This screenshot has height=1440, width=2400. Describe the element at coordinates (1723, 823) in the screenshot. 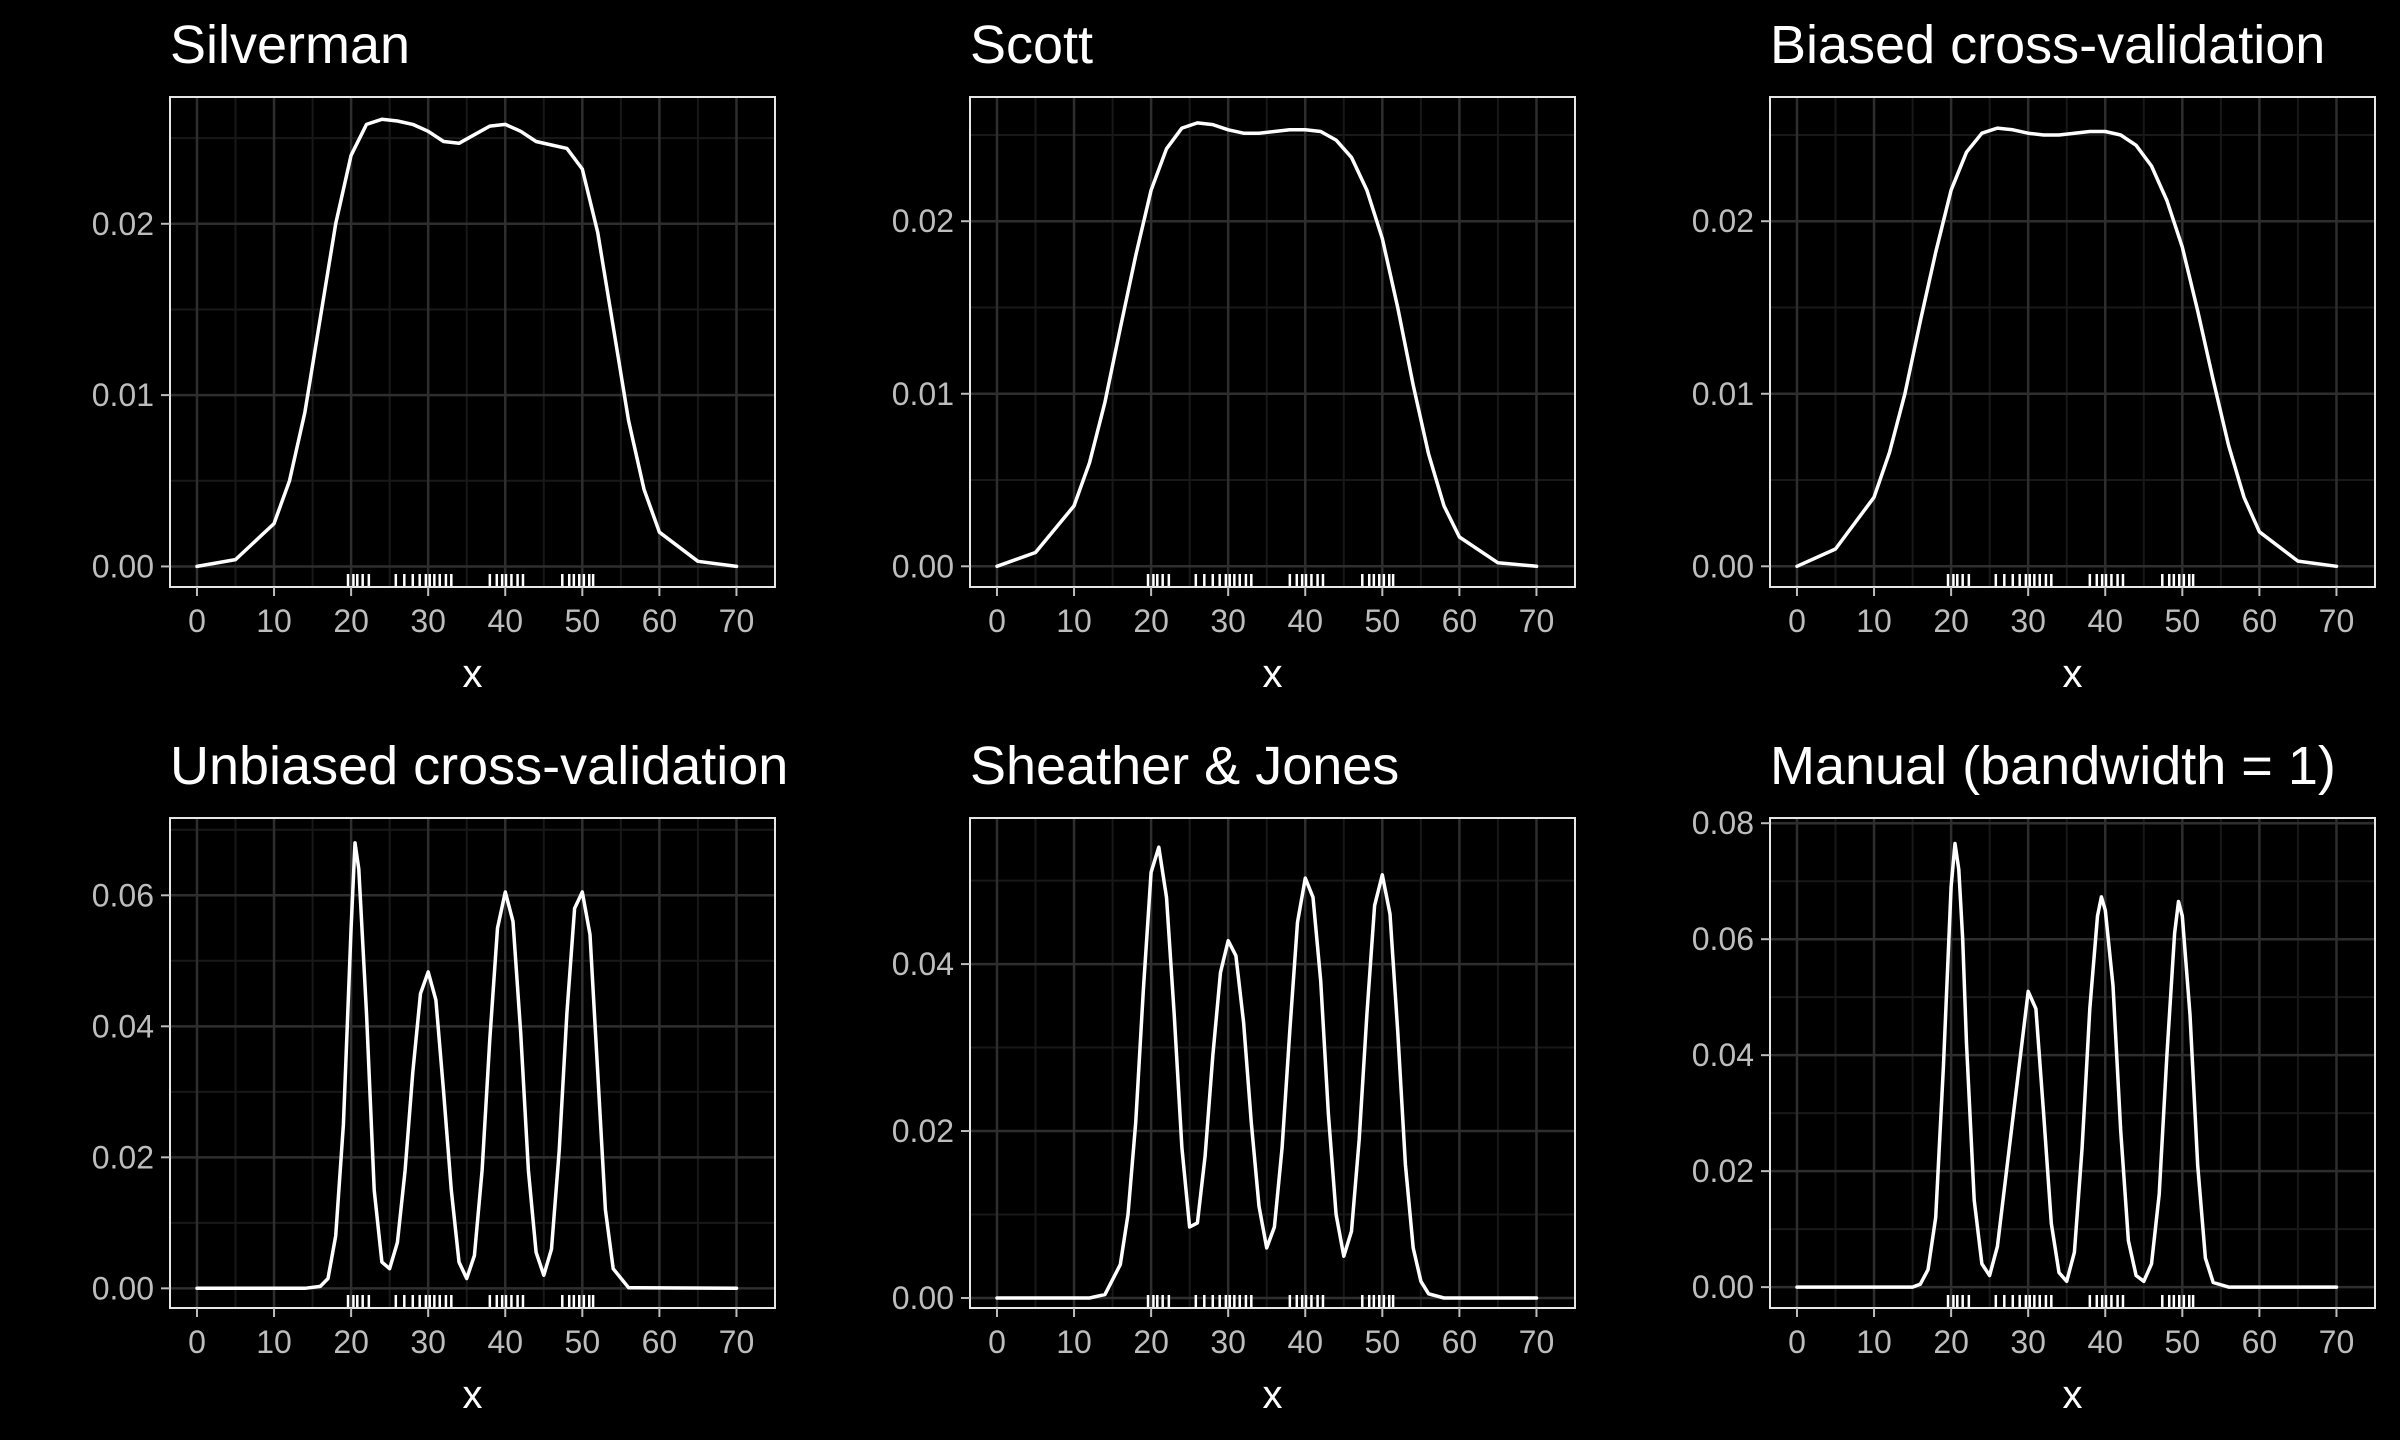

I see `y-tick-label: 0.08` at that location.